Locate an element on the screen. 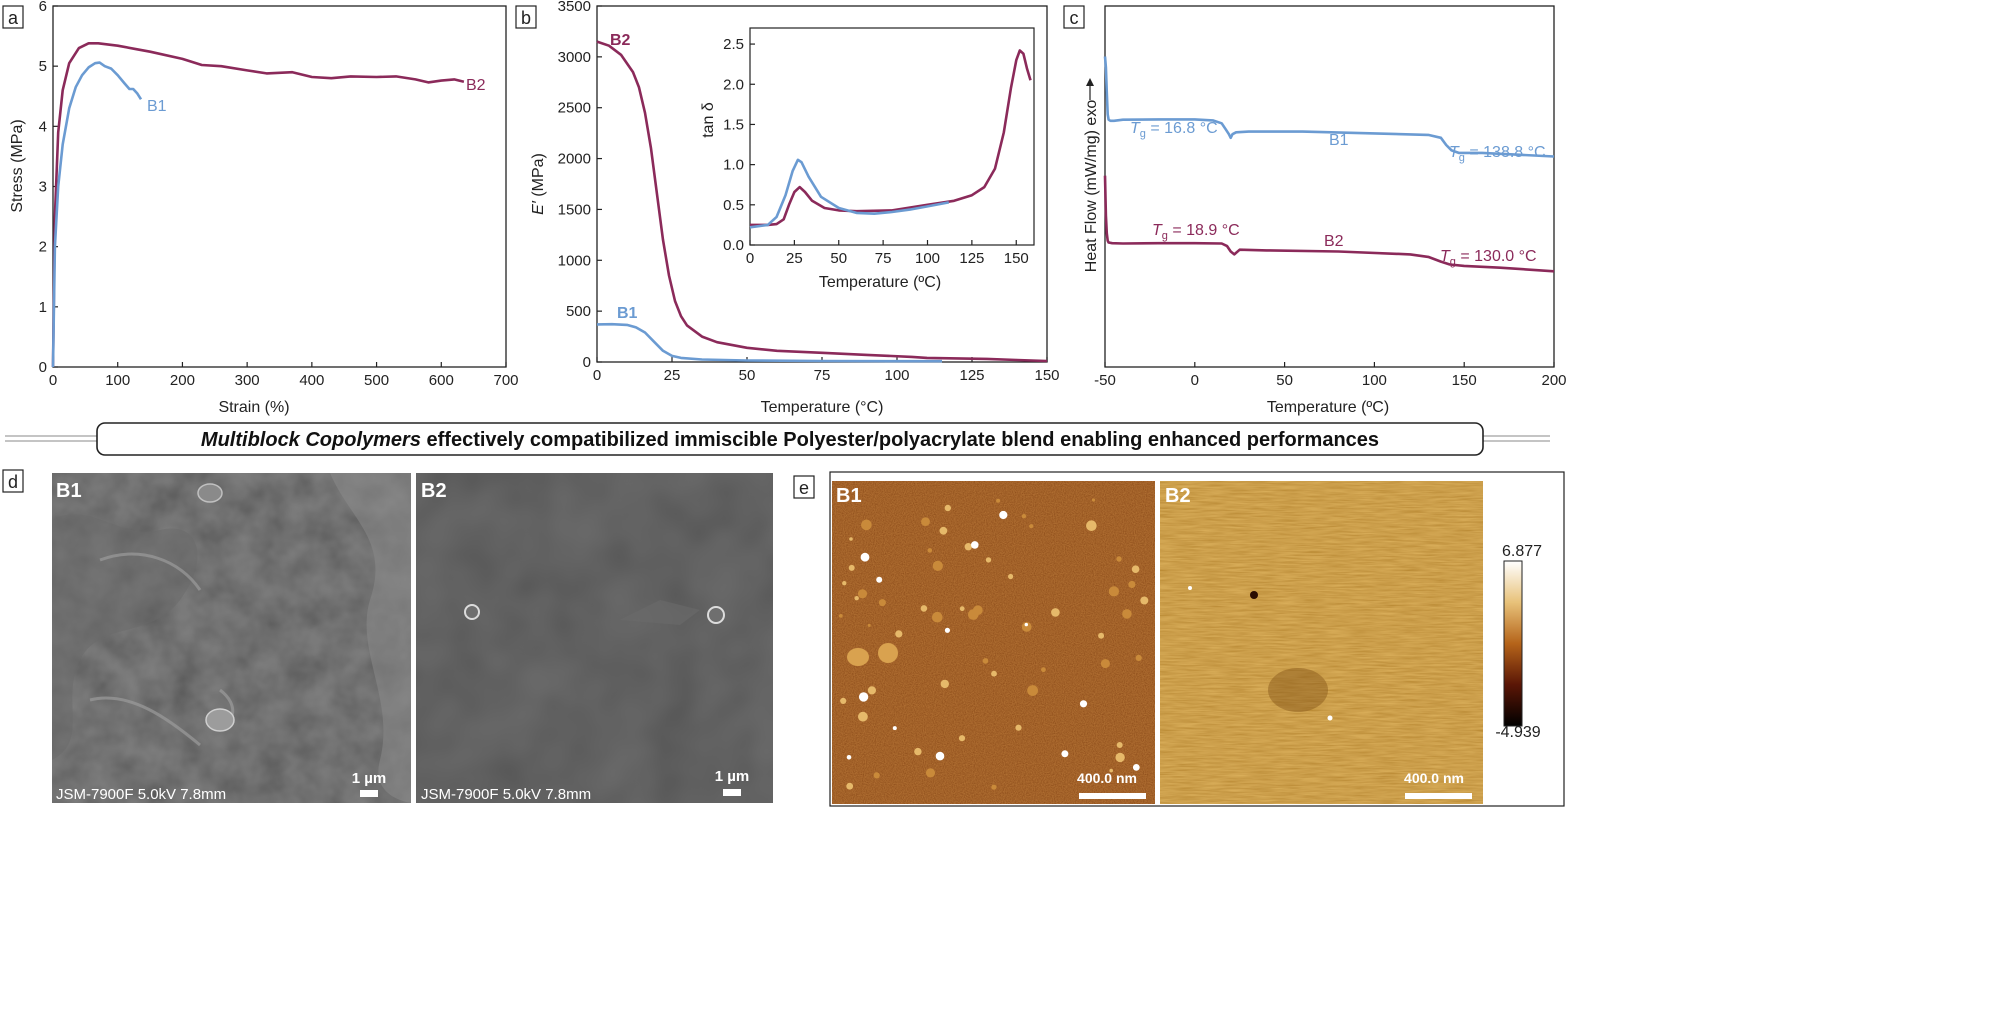 The width and height of the screenshot is (1996, 1029). sem-b2-scale-bar is located at coordinates (732, 792).